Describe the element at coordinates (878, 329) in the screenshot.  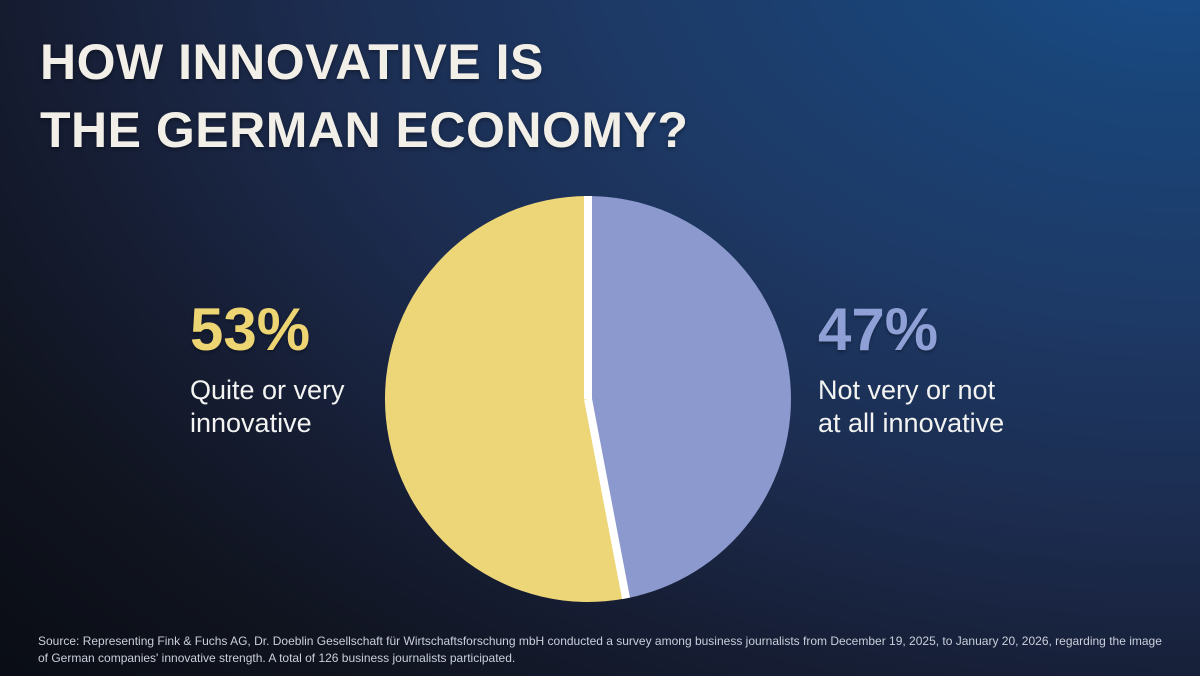
I see `stat-value-right: 47%` at that location.